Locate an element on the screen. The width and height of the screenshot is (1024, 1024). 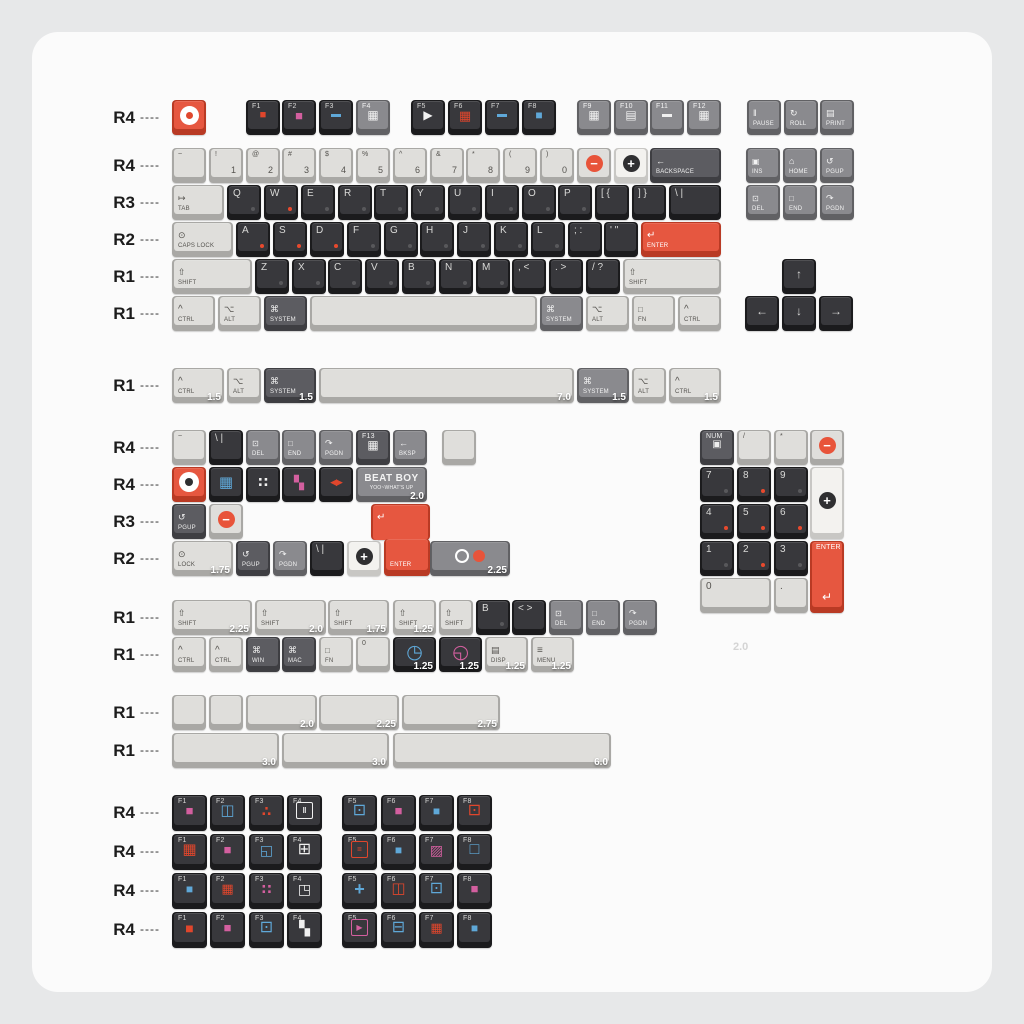
key-legend: SHIFT is located at coordinates (638, 283).